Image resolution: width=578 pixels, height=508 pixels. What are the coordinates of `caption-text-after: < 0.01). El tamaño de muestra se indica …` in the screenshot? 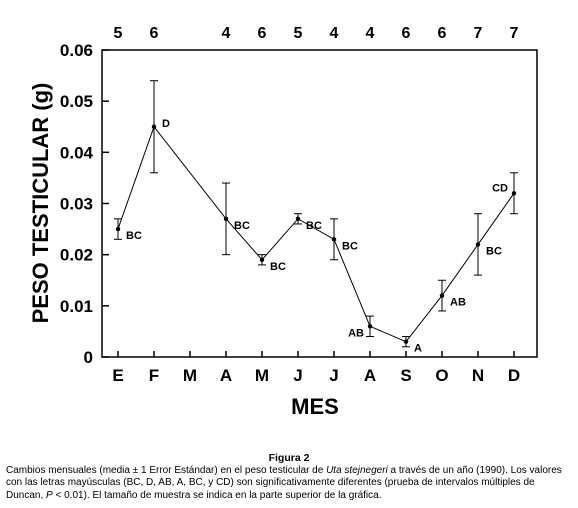 It's located at (217, 495).